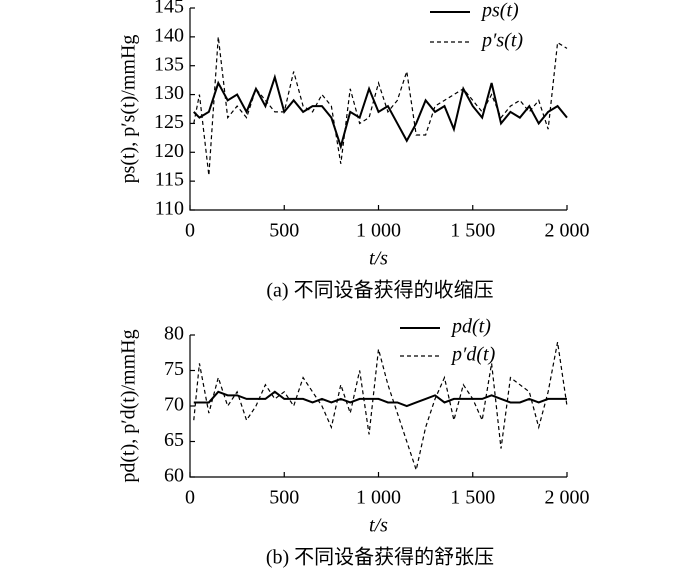 This screenshot has height=574, width=700. Describe the element at coordinates (169, 122) in the screenshot. I see `y-tick-label: 125` at that location.